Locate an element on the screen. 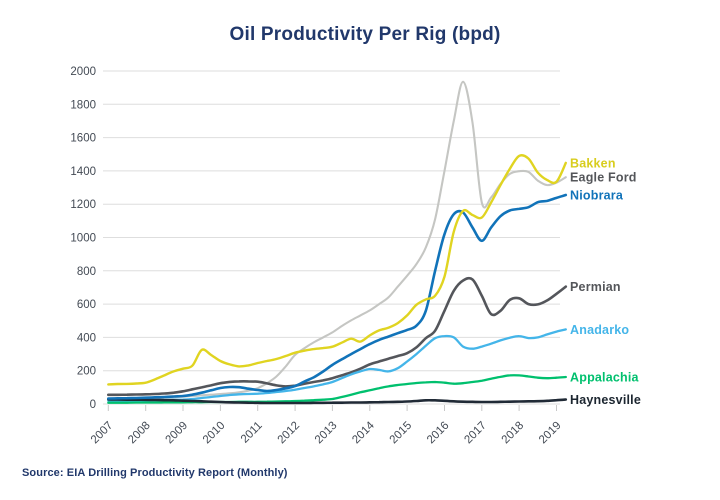  x-axis-tick-label: 2019 is located at coordinates (550, 433).